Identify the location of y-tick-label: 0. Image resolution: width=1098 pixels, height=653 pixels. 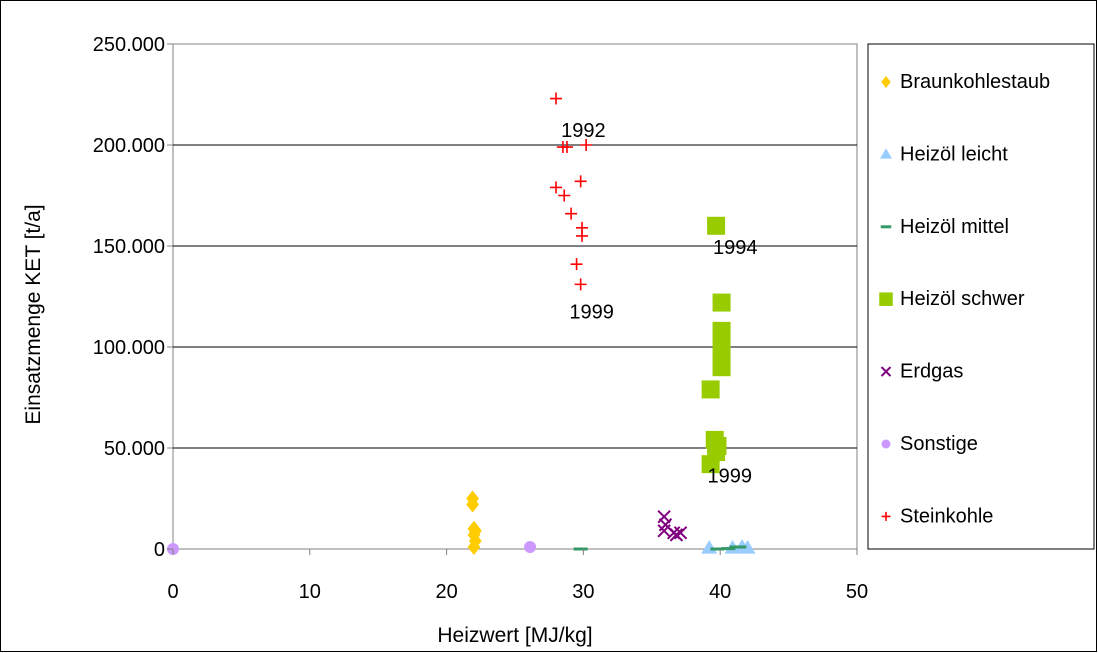
(159, 550).